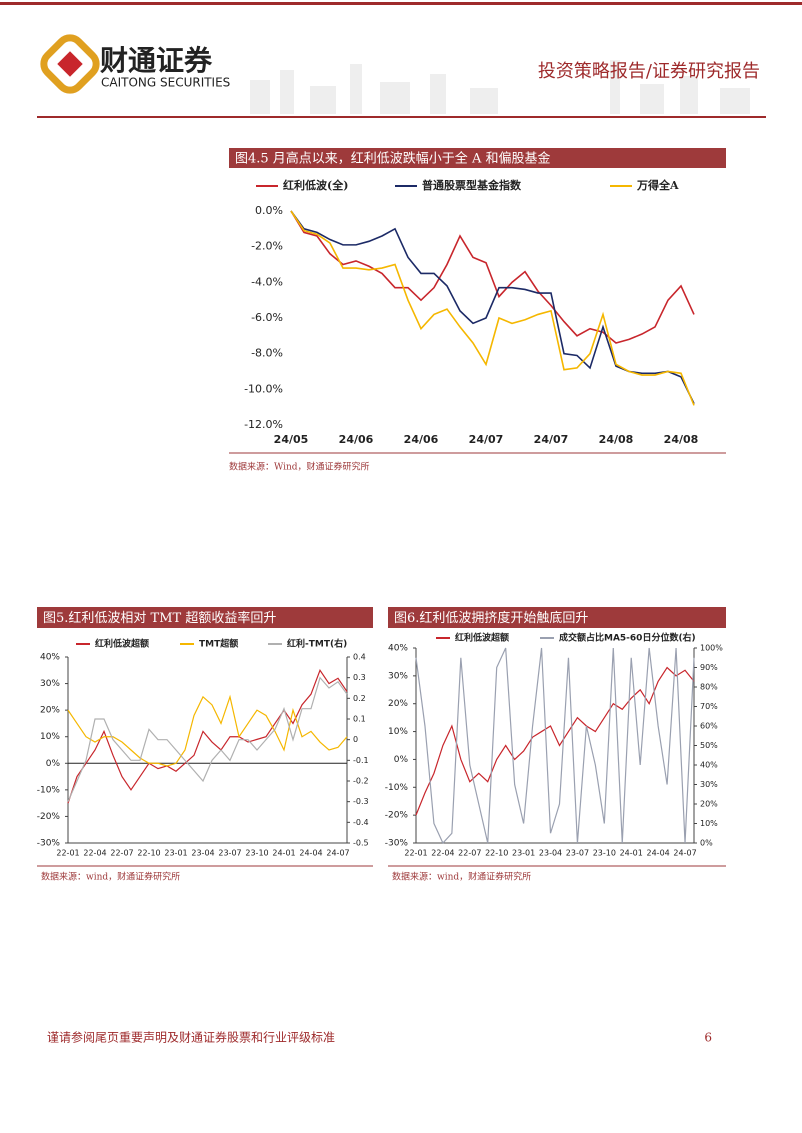  Describe the element at coordinates (359, 698) in the screenshot. I see `y2-tick-label: 0.2` at that location.